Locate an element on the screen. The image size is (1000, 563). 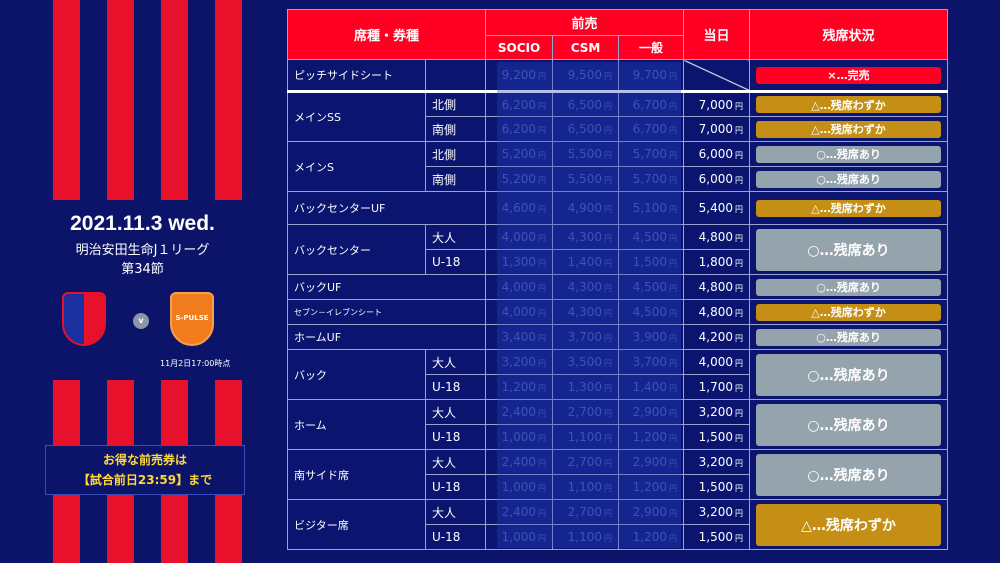
csm-price: 3,500 円 is located at coordinates (586, 362).